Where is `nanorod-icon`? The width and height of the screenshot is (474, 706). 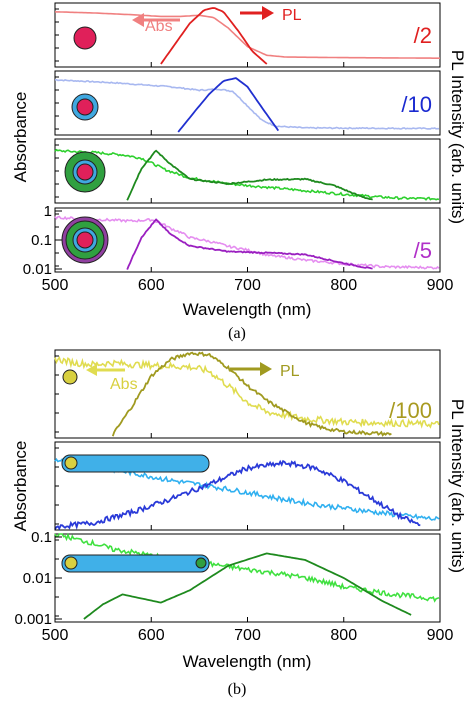
nanorod-icon is located at coordinates (135, 463).